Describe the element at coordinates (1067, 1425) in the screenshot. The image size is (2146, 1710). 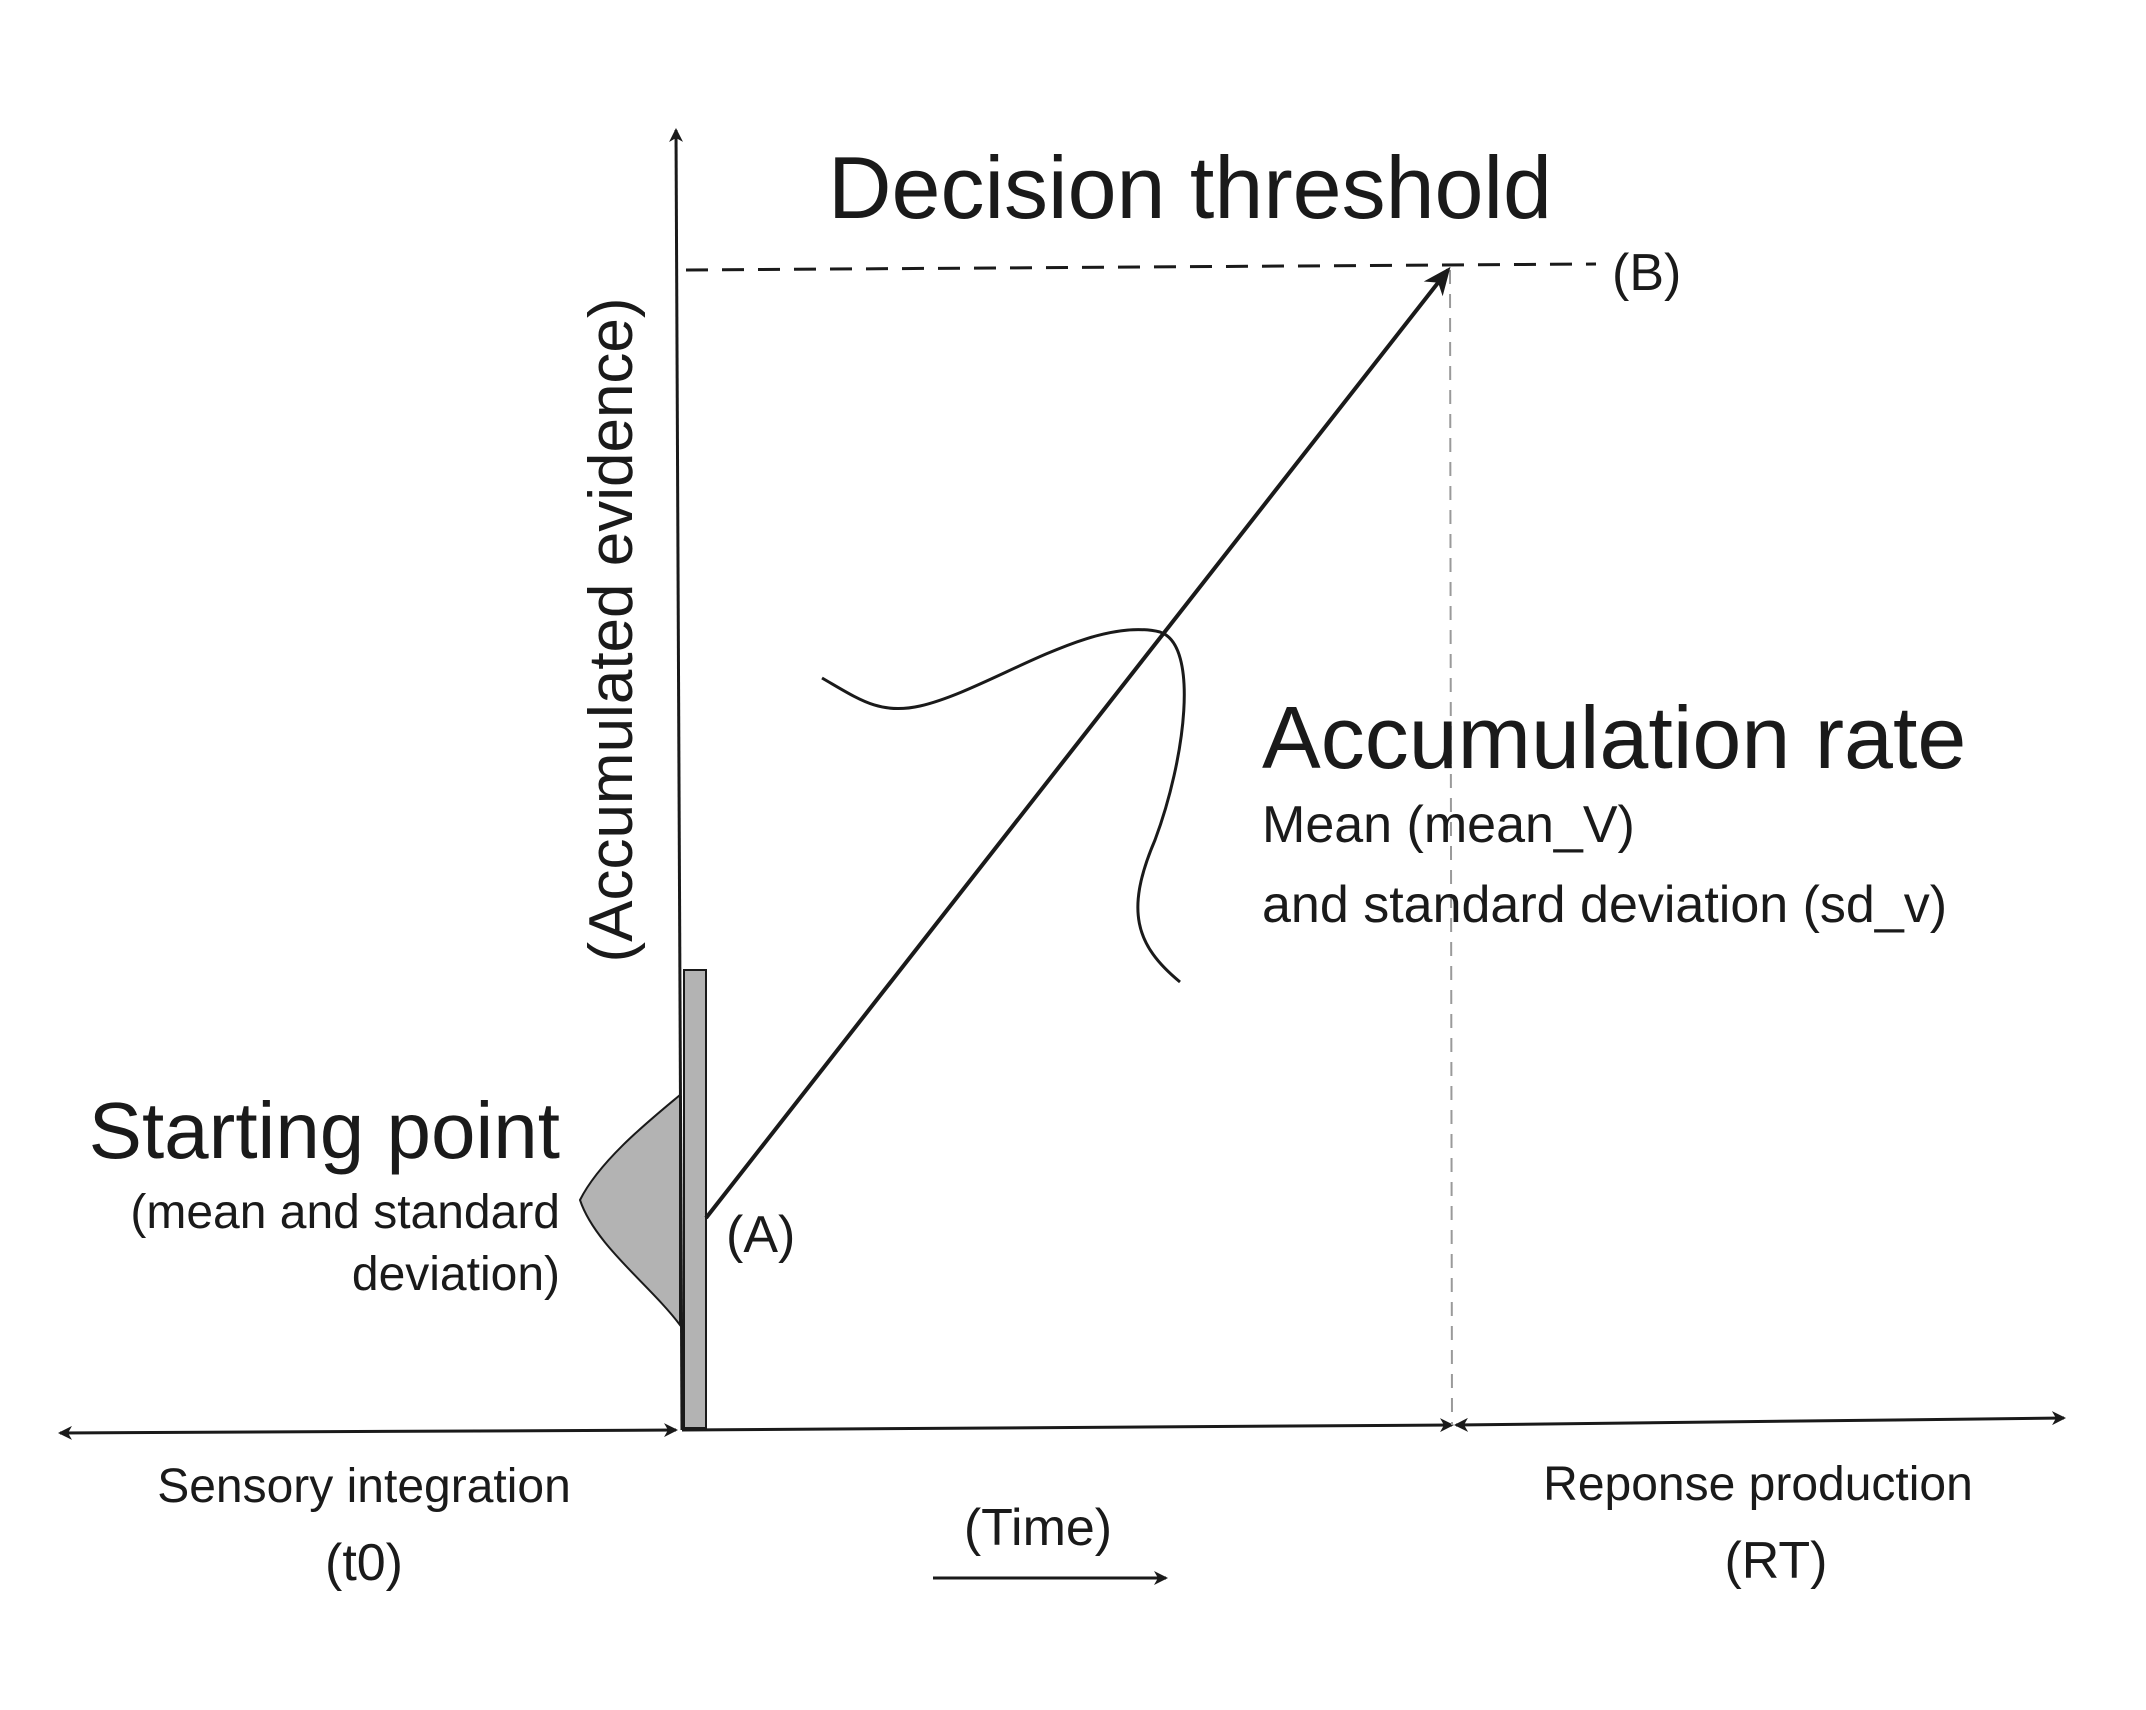
I see `x-axis` at that location.